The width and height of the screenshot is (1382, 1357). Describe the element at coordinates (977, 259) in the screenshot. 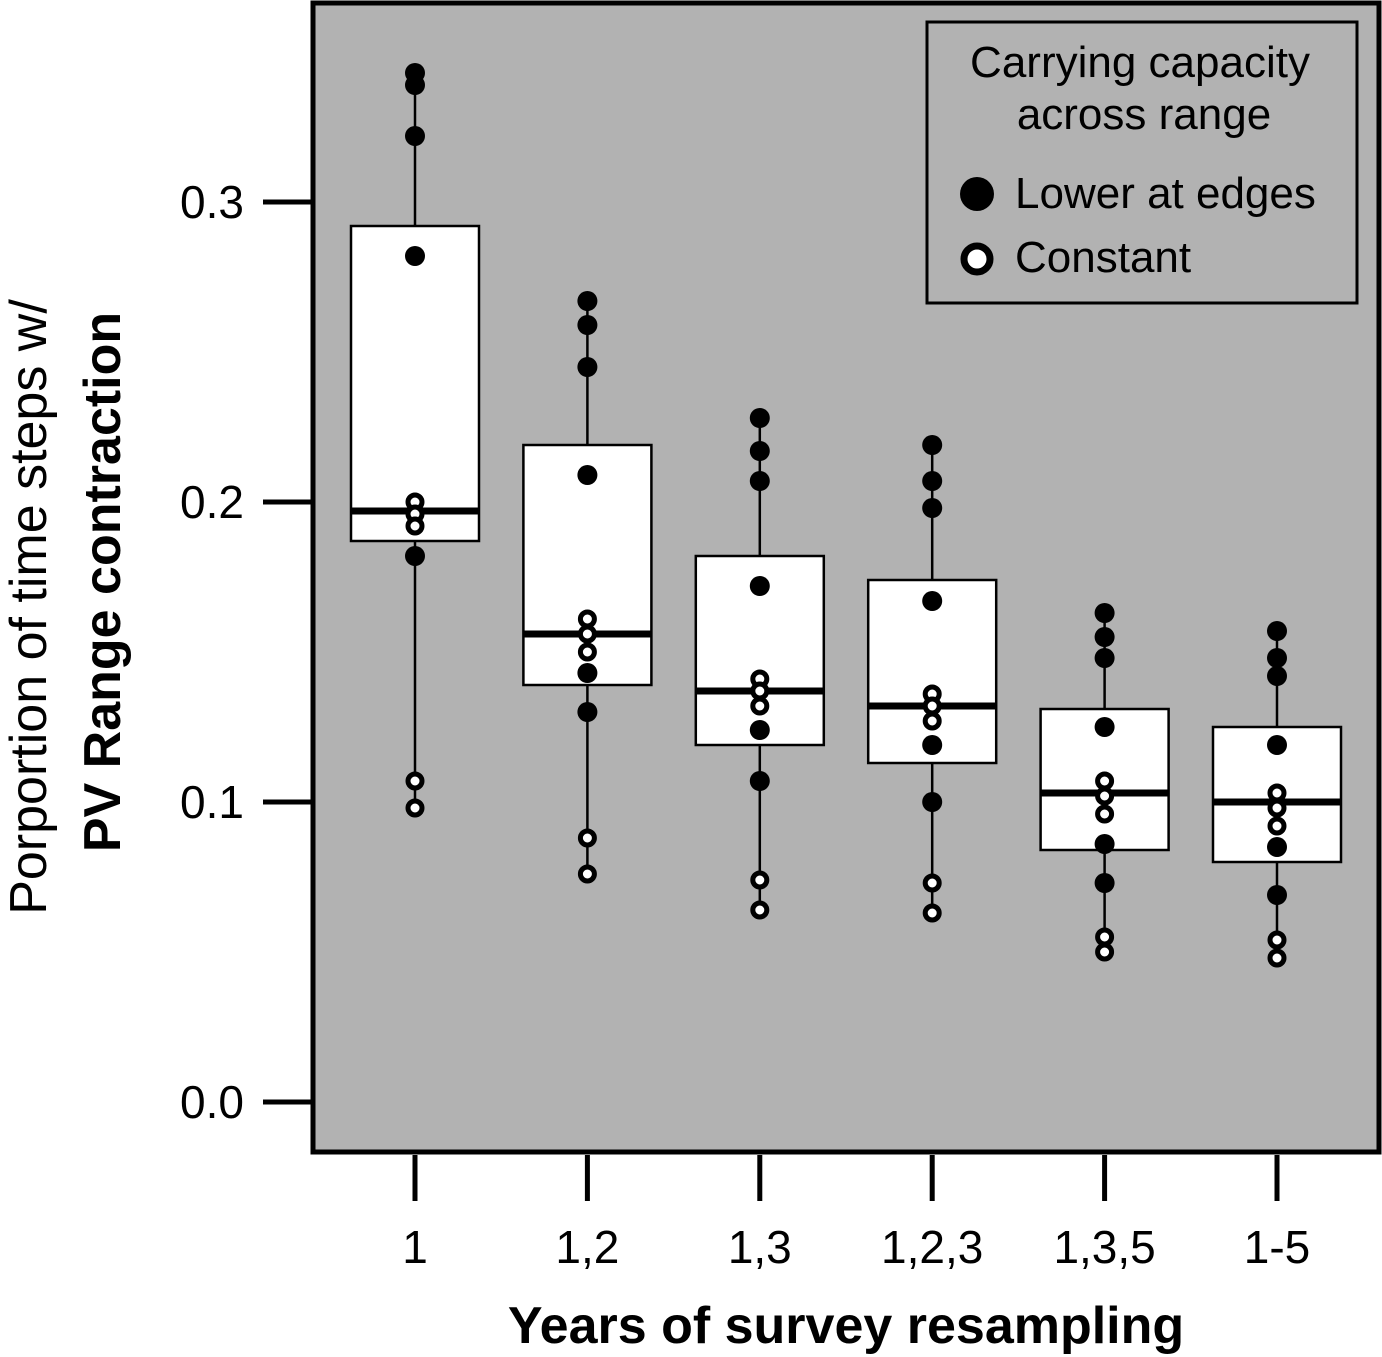

I see `legend-marker-open` at that location.